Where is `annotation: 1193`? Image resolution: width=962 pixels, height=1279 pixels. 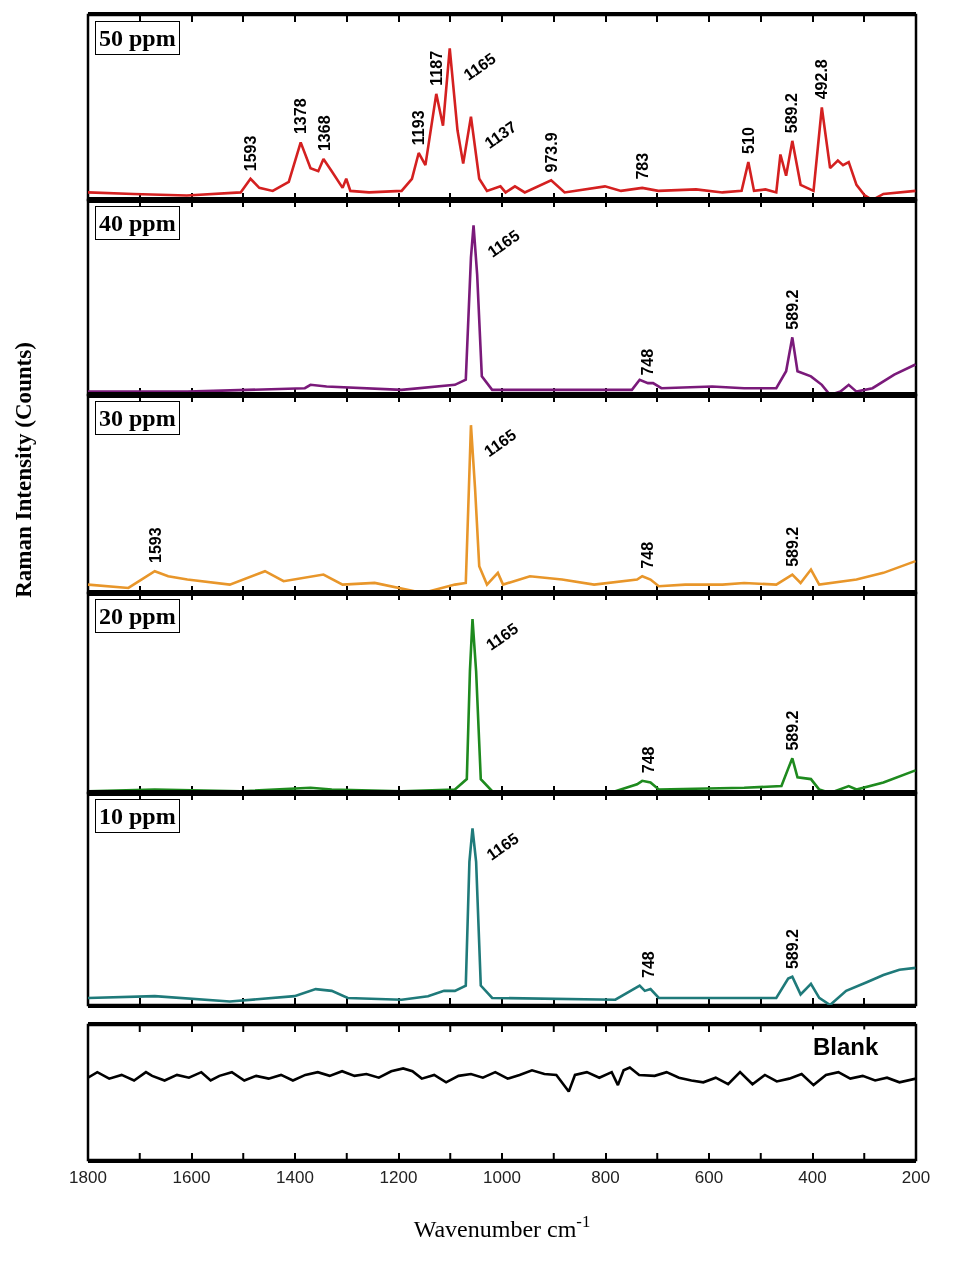
annotation: 1193 is located at coordinates (419, 128).